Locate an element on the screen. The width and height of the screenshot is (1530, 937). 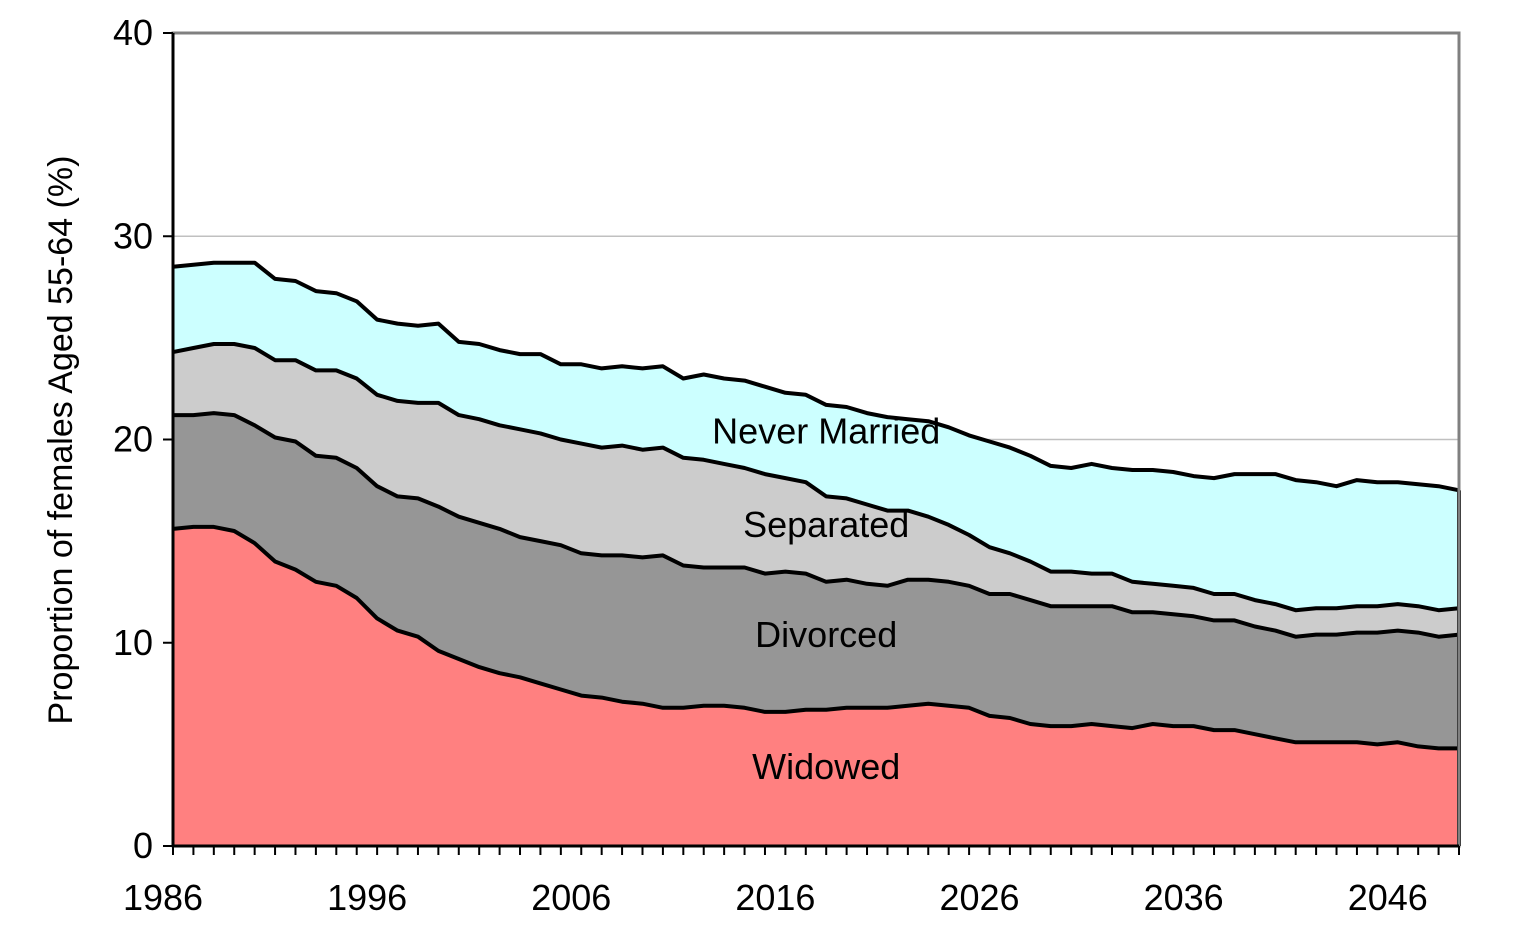
y-tick-label: 10 is located at coordinates (133, 642).